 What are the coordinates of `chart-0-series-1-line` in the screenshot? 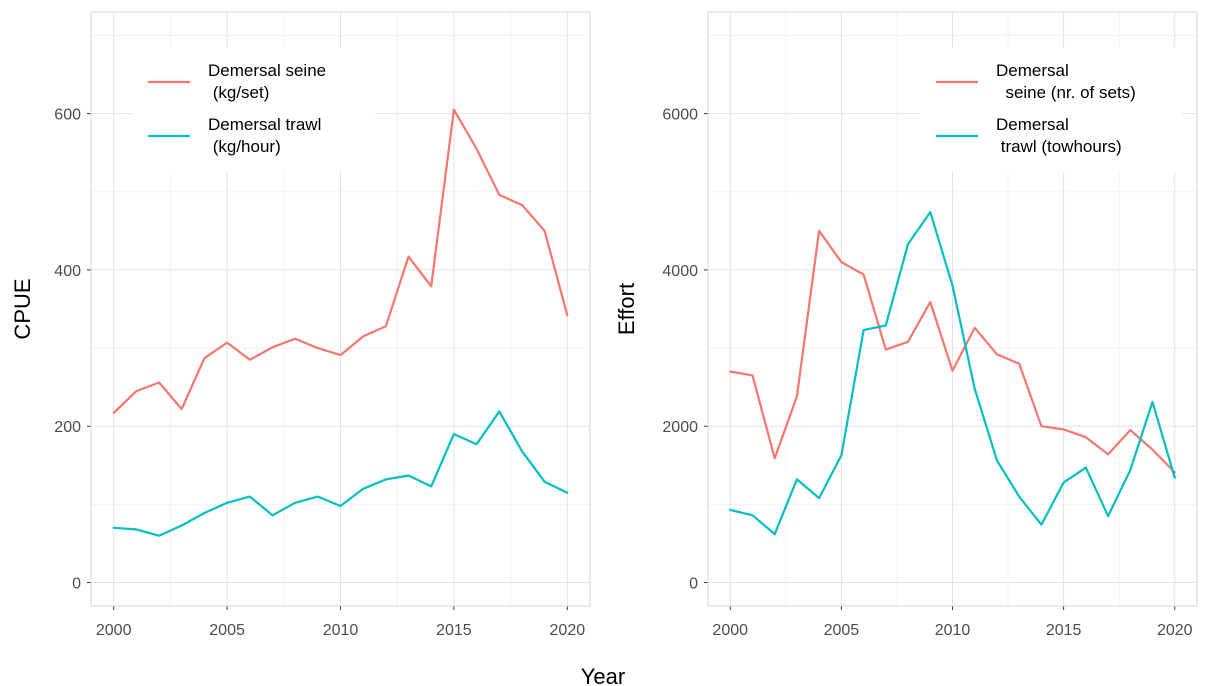 It's located at (340, 473).